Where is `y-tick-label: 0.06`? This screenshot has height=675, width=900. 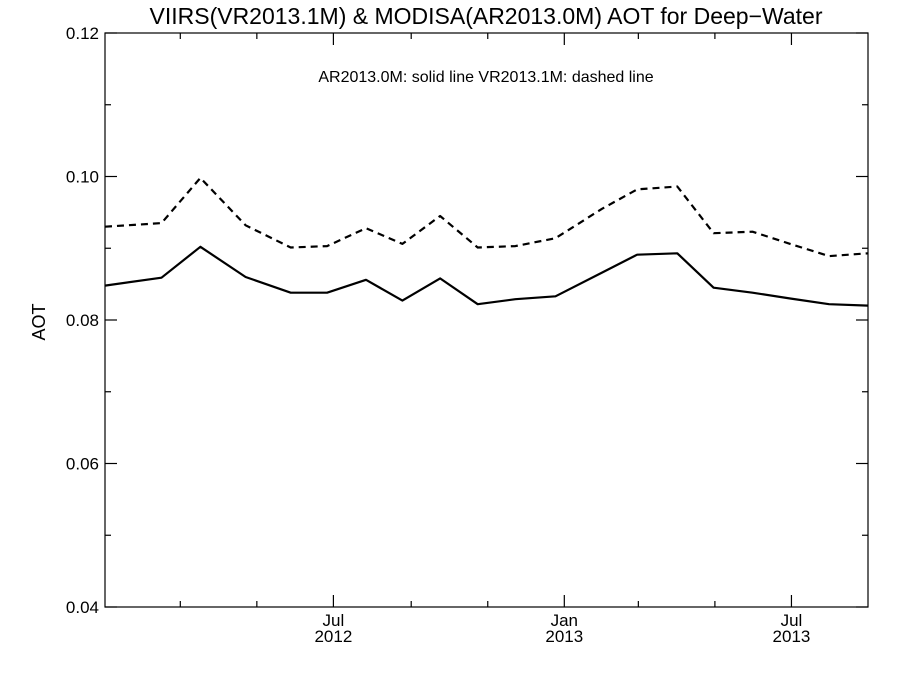
y-tick-label: 0.06 is located at coordinates (82, 464).